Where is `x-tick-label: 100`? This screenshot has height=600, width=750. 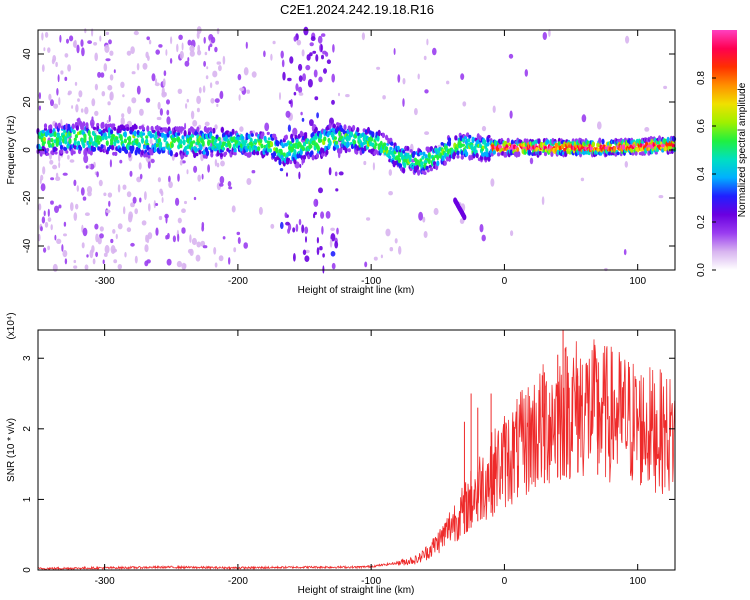
x-tick-label: 100 is located at coordinates (637, 581).